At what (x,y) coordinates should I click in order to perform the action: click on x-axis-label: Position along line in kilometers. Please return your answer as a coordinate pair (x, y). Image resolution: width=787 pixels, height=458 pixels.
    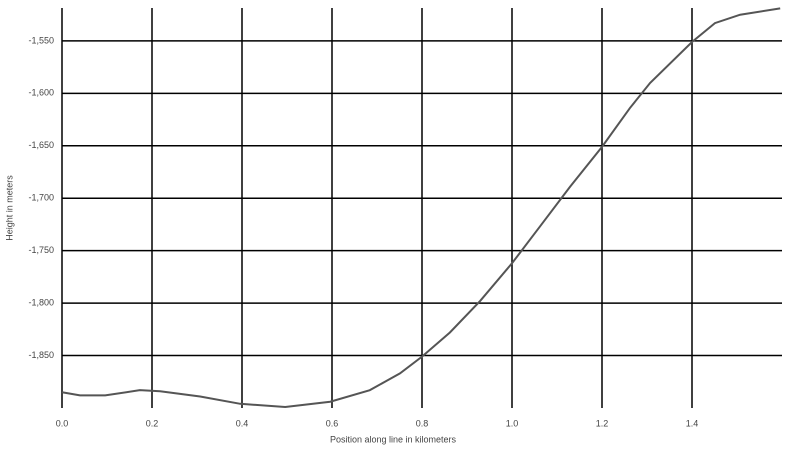
    Looking at the image, I should click on (393, 439).